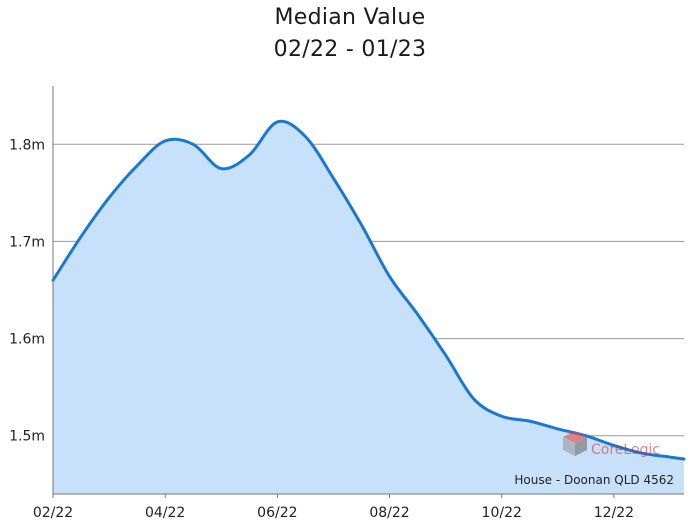 Image resolution: width=700 pixels, height=521 pixels. Describe the element at coordinates (27, 437) in the screenshot. I see `y-tick-label: 1.5m` at that location.